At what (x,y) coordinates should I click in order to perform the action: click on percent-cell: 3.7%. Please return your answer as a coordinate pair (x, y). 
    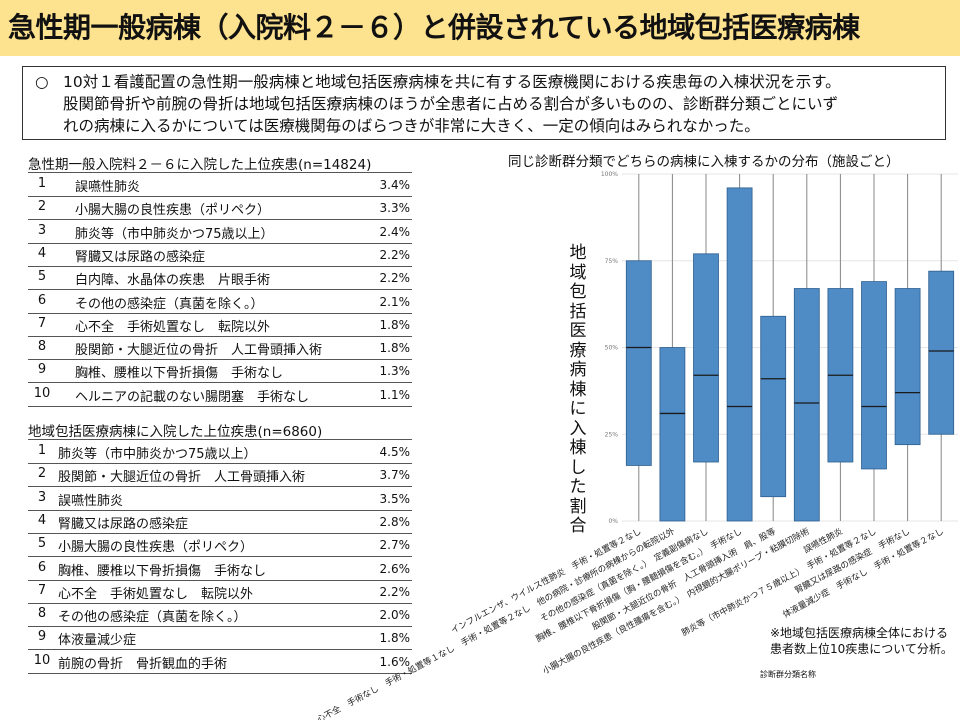
    Looking at the image, I should click on (395, 475).